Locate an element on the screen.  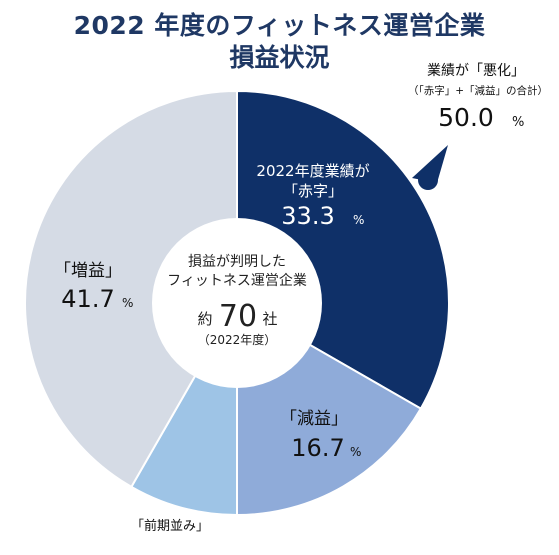
slice-decrease-label: 「減益」 is located at coordinates (314, 419).